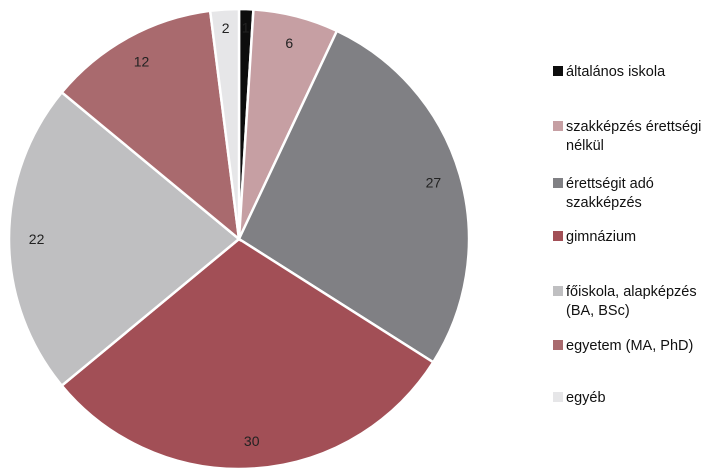 This screenshot has width=728, height=471. What do you see at coordinates (633, 127) in the screenshot?
I see `legend-label: szakképzés érettségi` at bounding box center [633, 127].